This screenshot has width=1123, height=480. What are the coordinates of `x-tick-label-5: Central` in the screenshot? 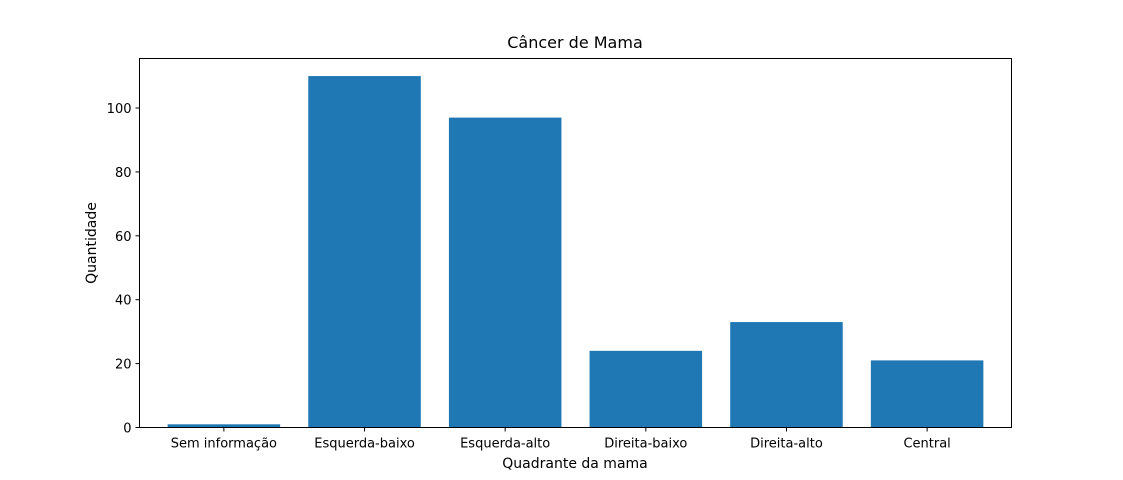 It's located at (926, 444).